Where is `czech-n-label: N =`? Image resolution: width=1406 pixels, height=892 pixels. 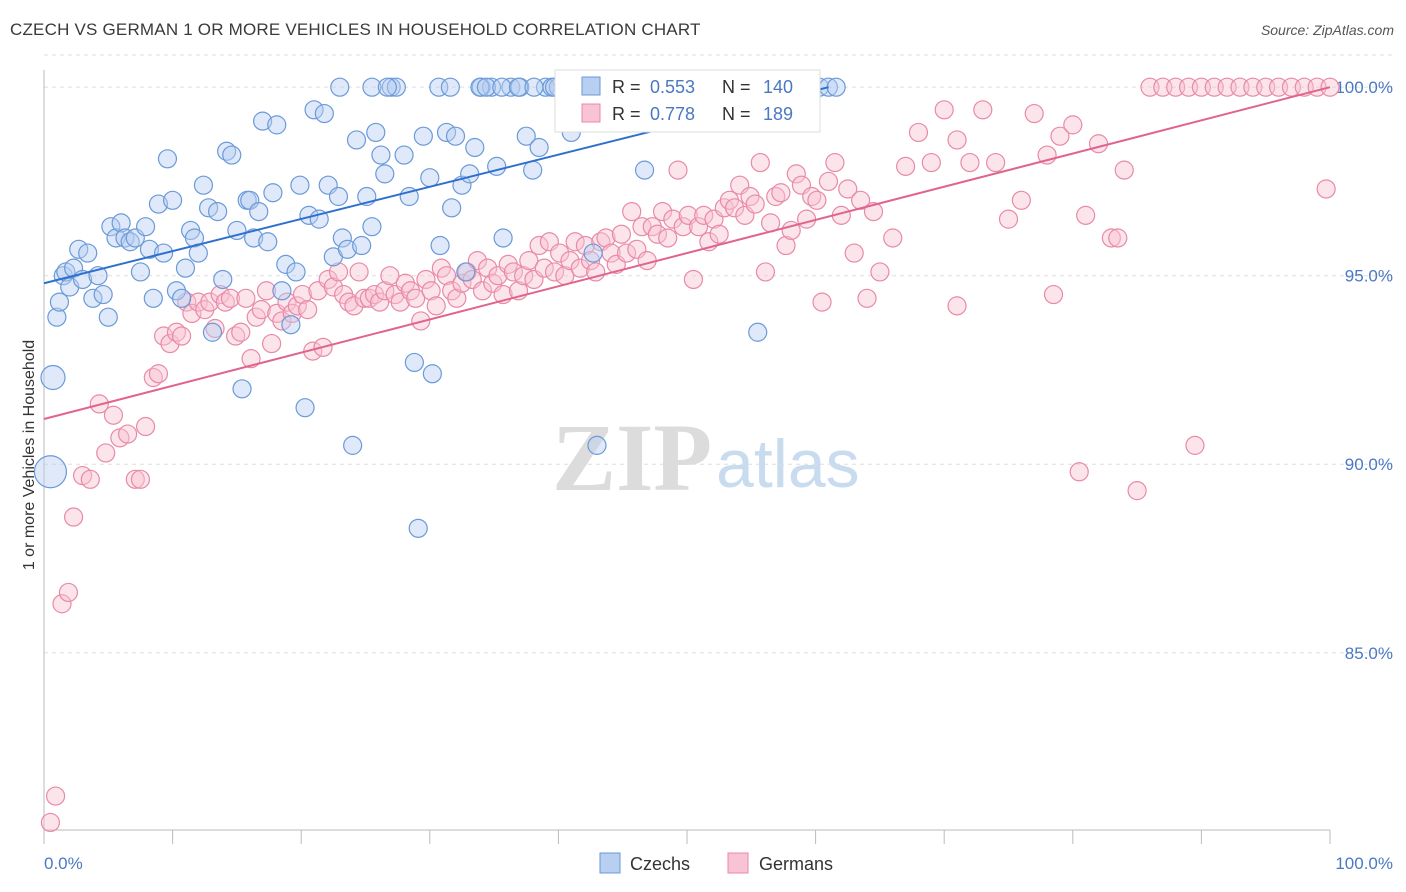
czech-n-label: N = is located at coordinates (736, 87).